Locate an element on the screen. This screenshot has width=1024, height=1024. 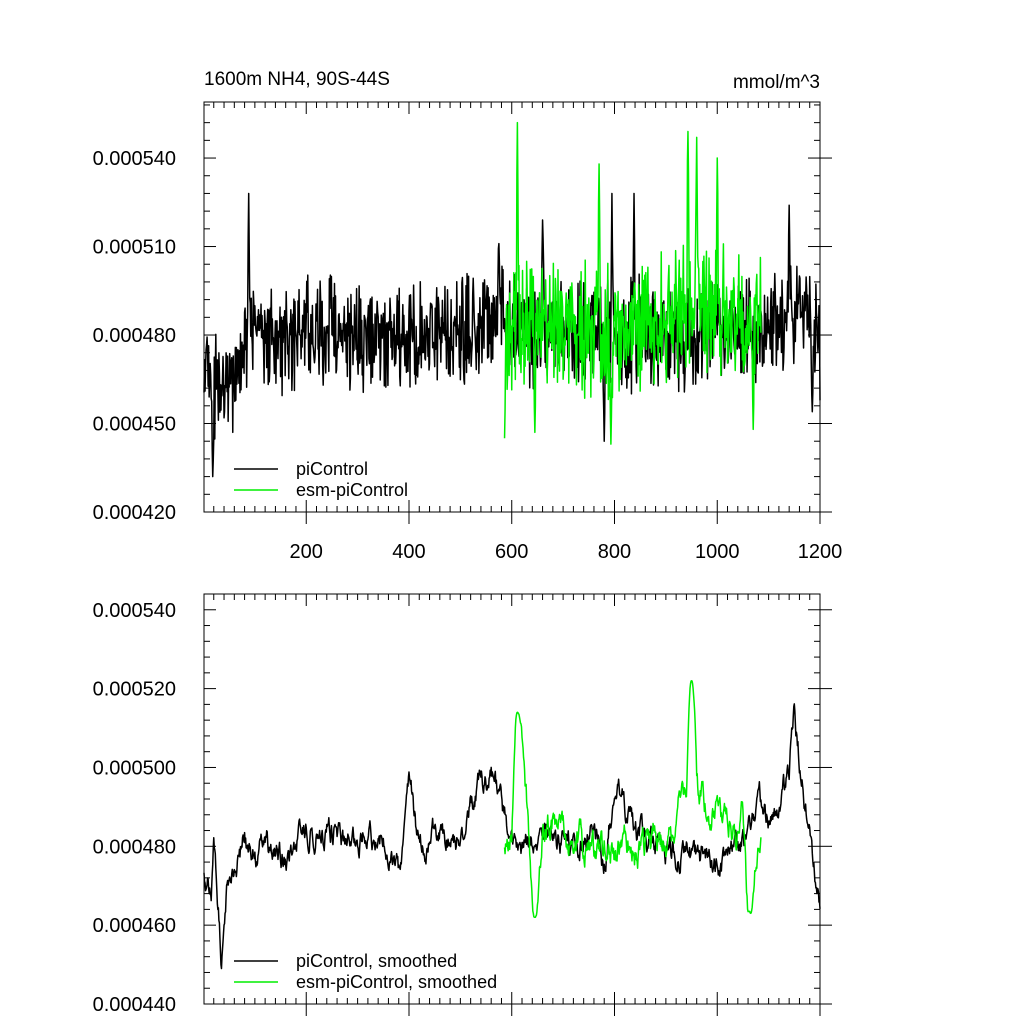
raw-x-tick-labels: 200 400 600 800 1000 1200 is located at coordinates (566, 552).